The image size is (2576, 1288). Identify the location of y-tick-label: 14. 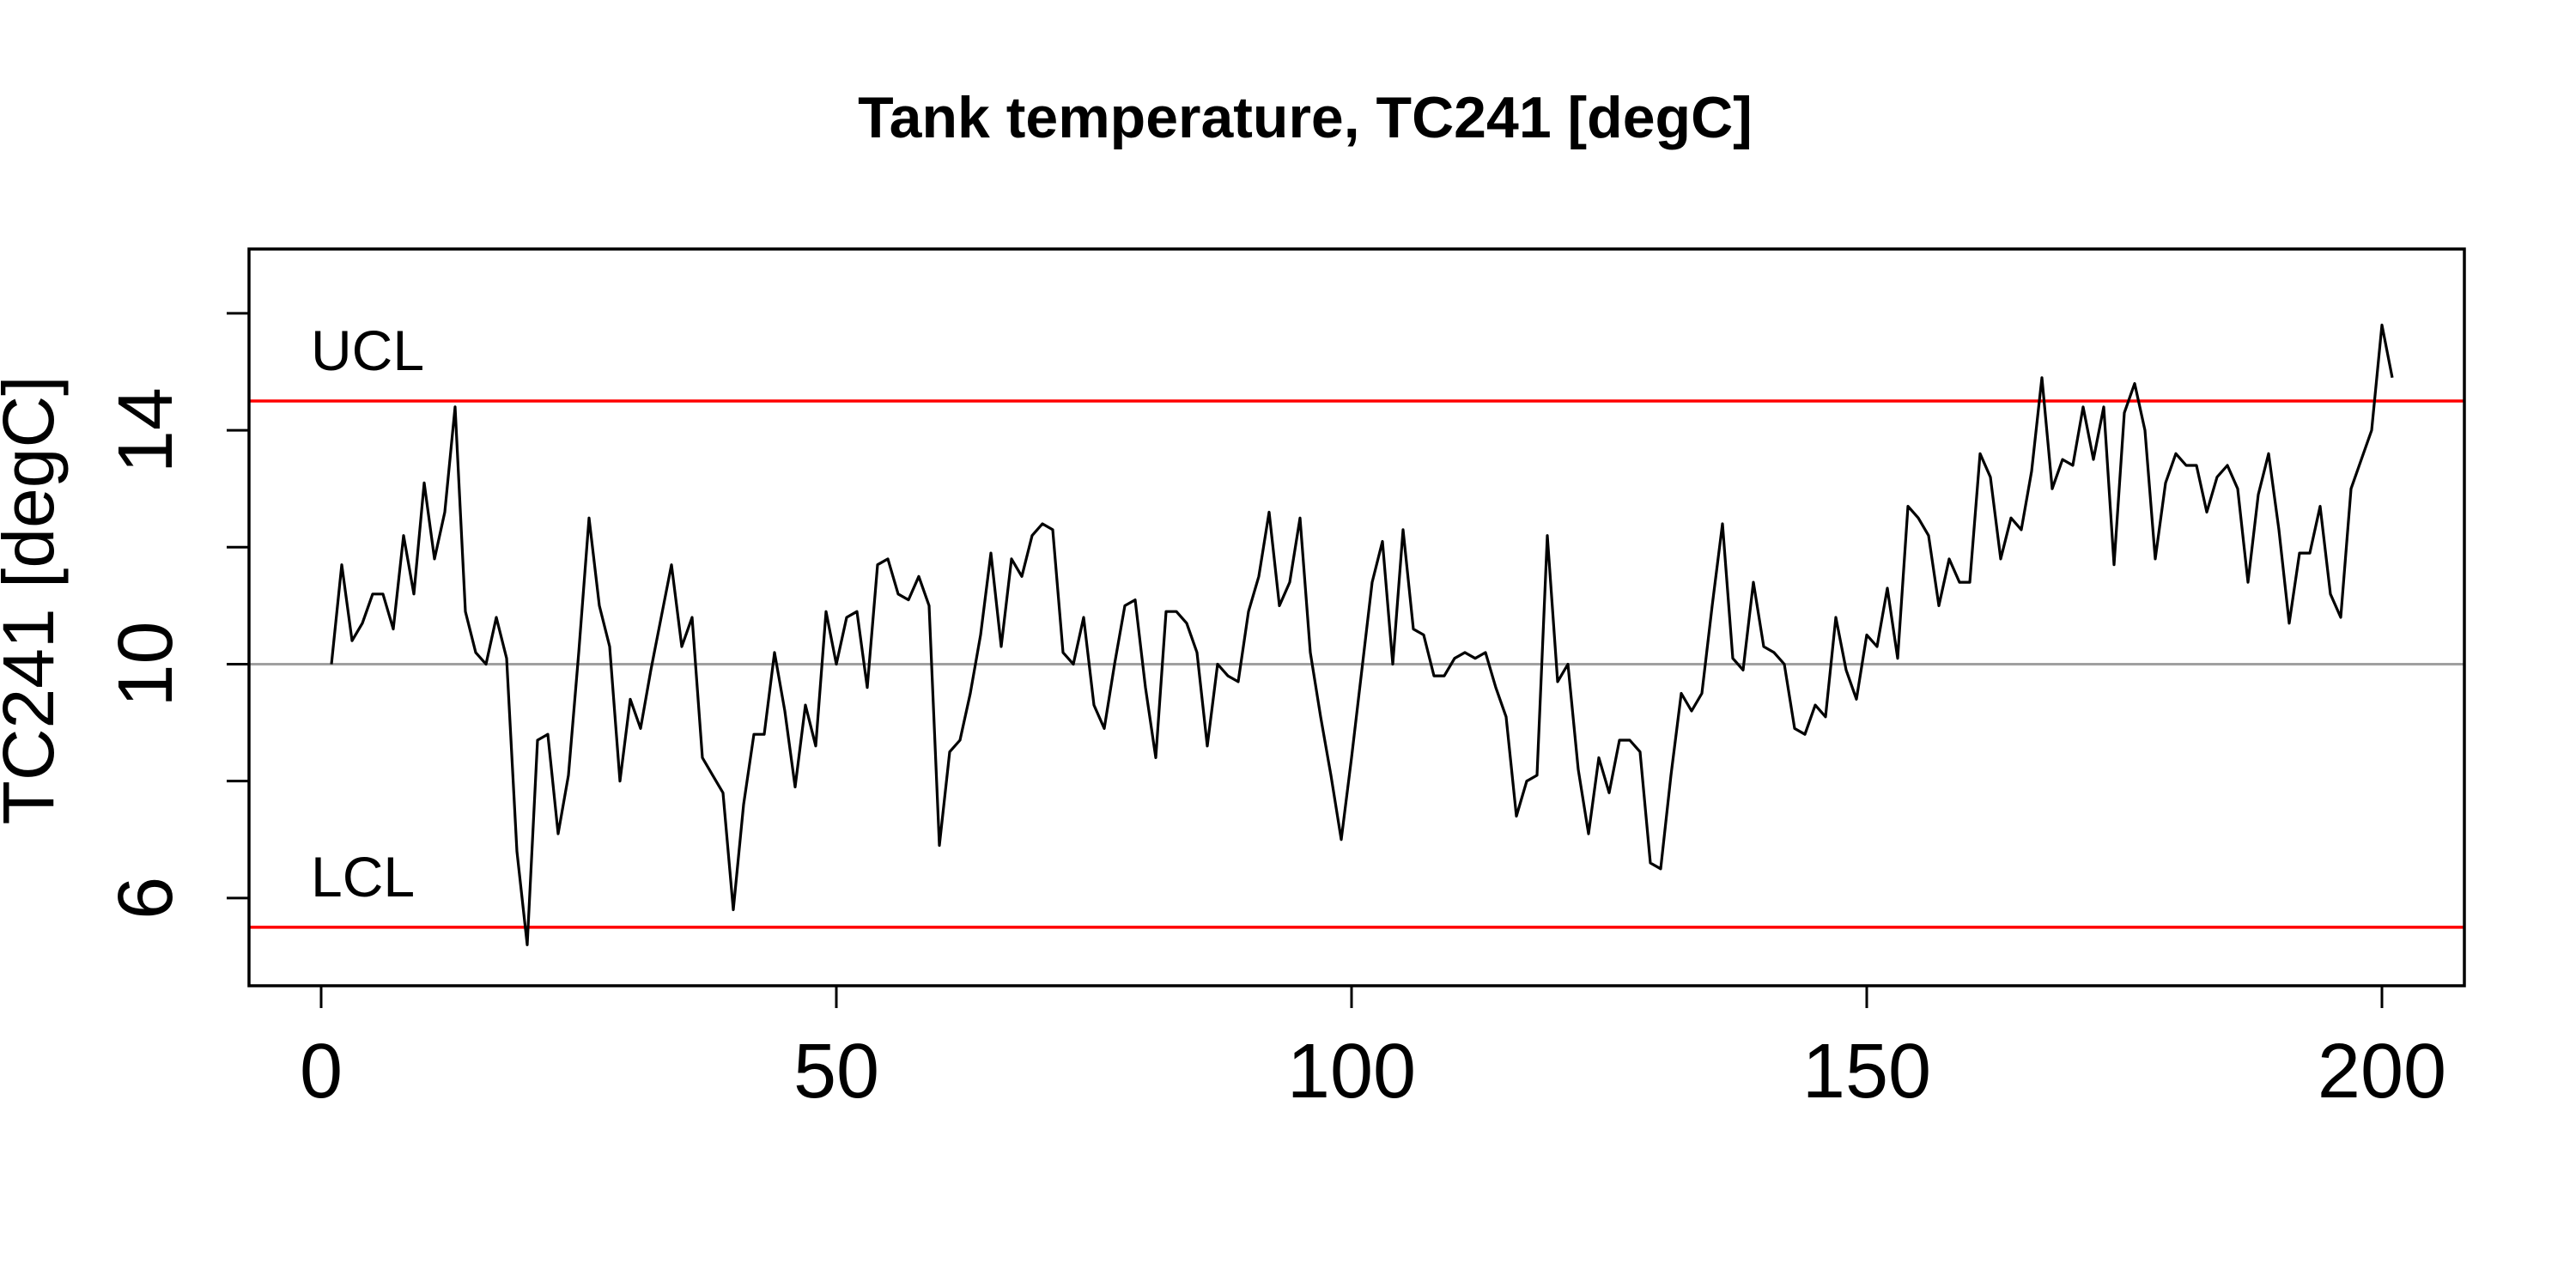
(146, 430).